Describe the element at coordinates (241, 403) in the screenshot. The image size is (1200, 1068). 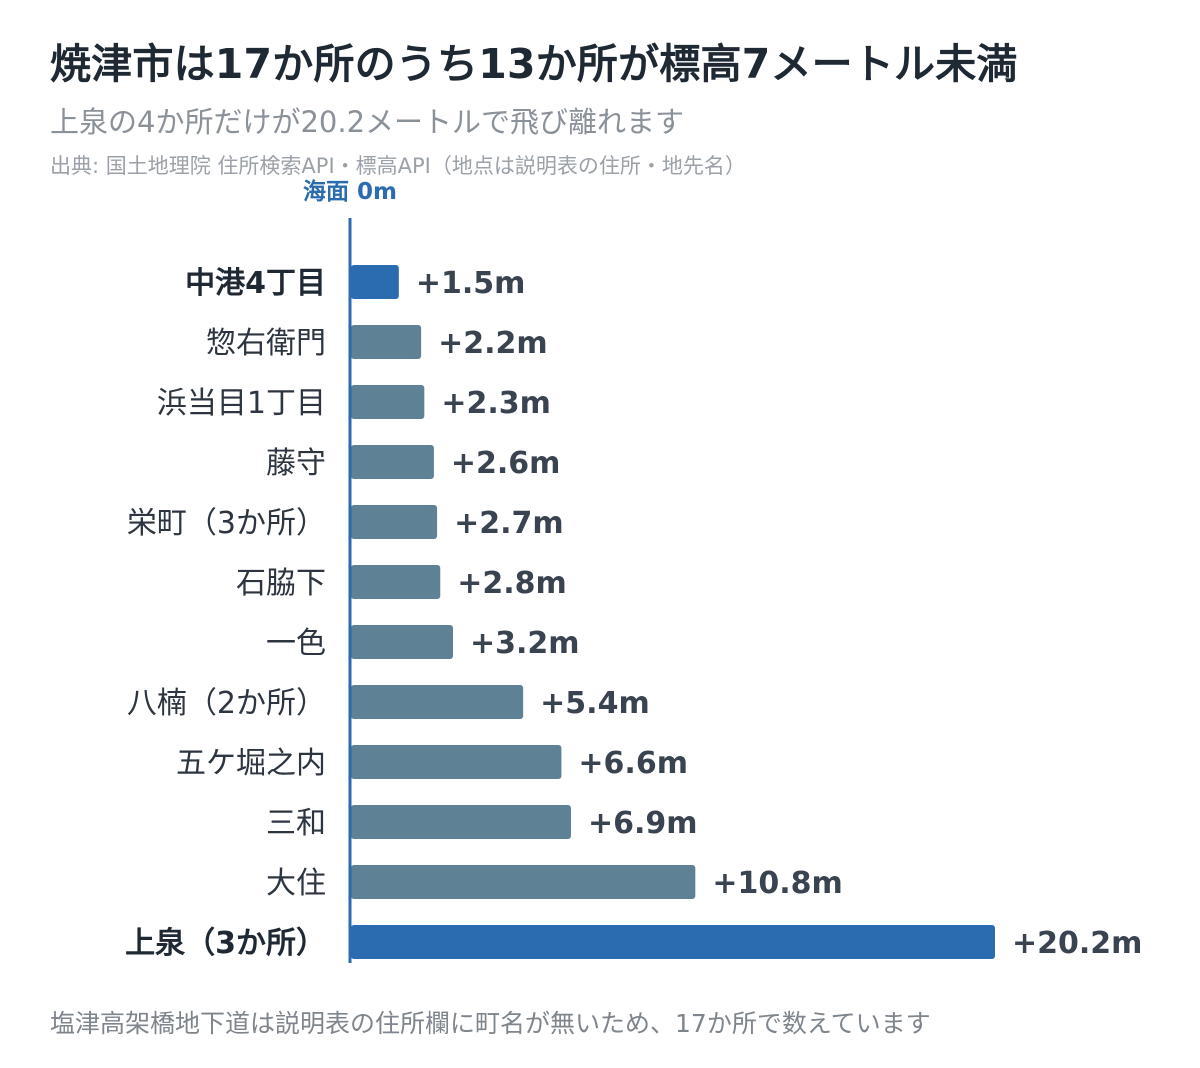
I see `category-label-3: 浜当目1丁目` at that location.